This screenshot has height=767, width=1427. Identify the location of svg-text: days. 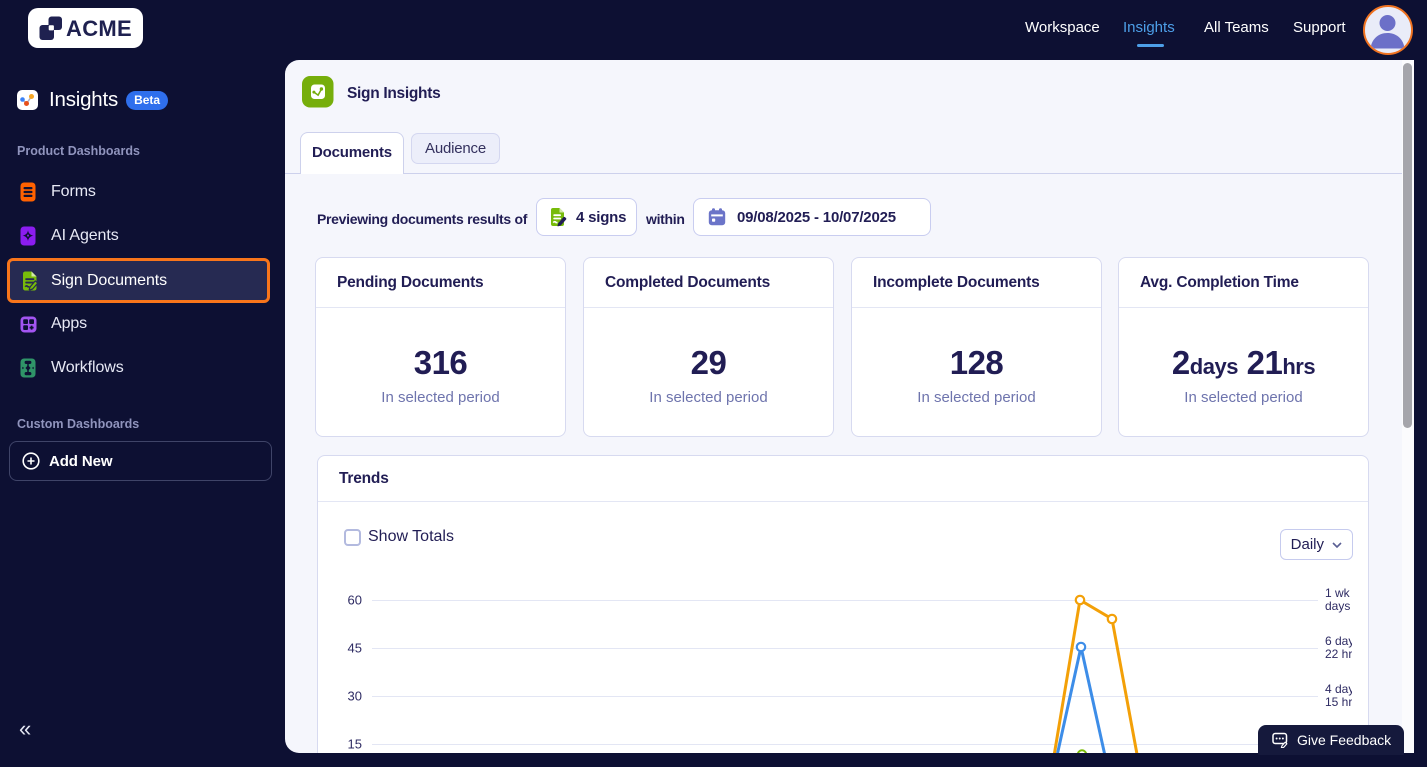
(1337, 606).